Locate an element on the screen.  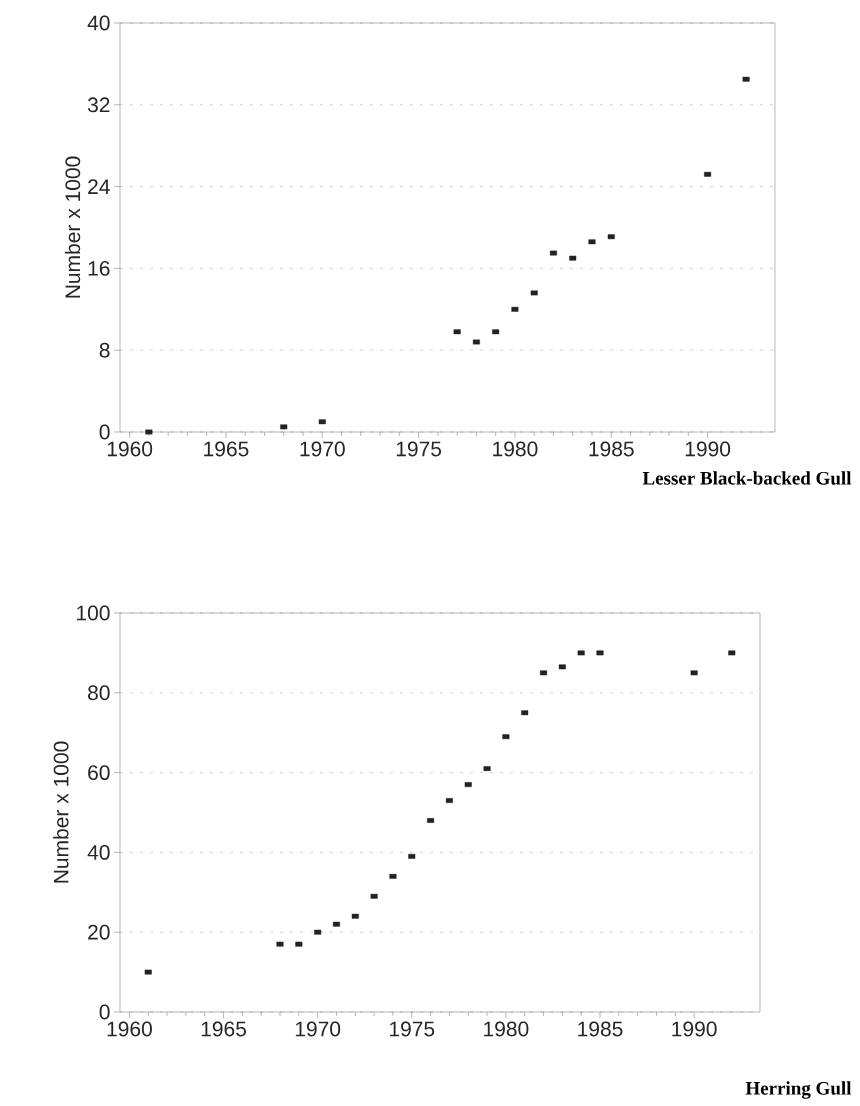
y-tick-label: 100 is located at coordinates (93, 613).